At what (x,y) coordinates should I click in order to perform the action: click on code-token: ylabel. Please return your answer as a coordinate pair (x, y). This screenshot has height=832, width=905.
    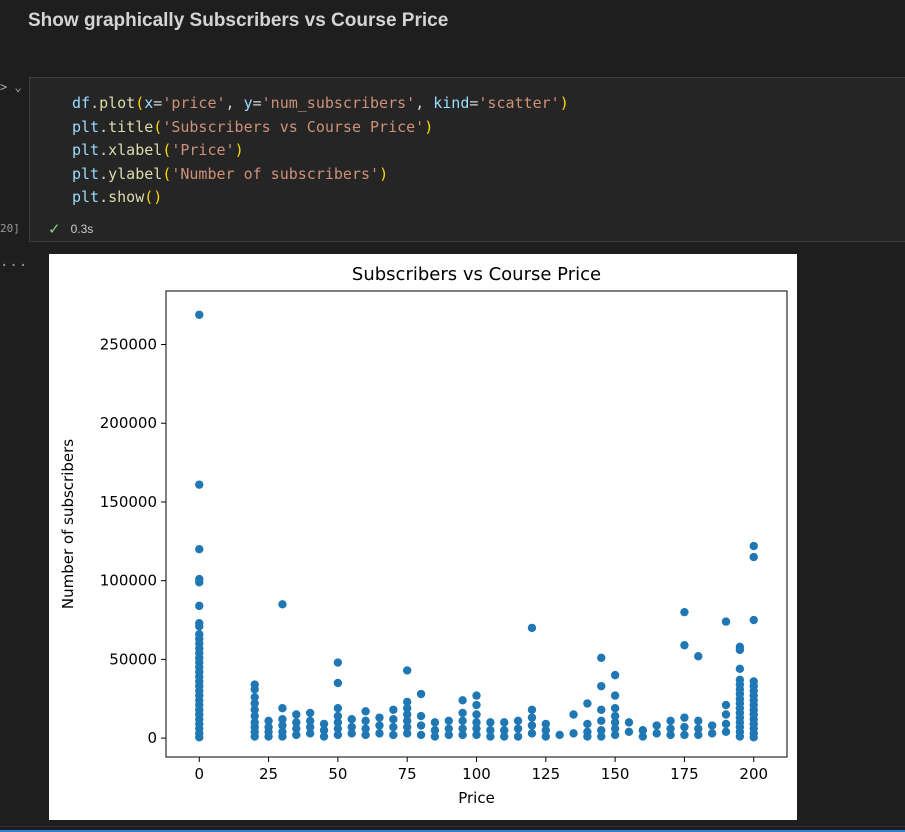
    Looking at the image, I should click on (135, 173).